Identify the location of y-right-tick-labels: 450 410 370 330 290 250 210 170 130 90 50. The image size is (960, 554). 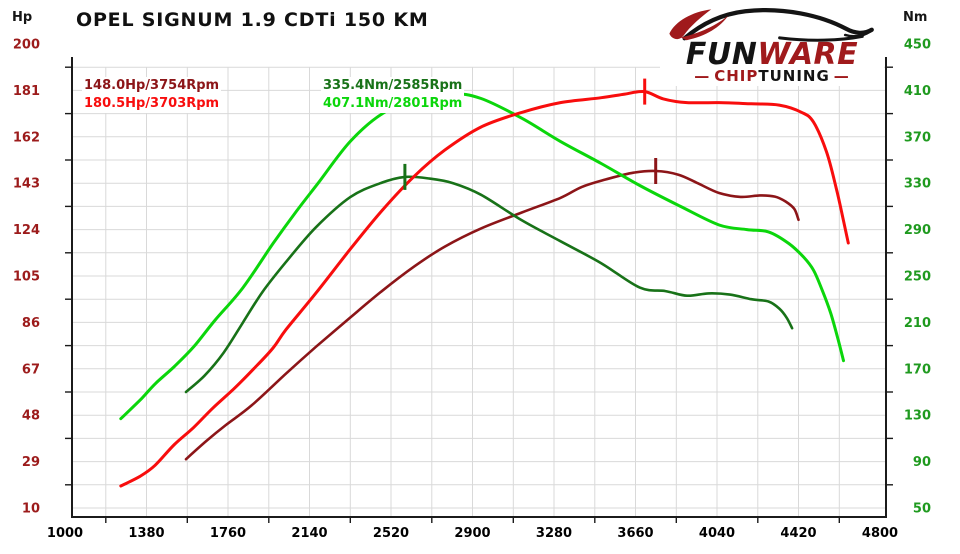
(917, 277).